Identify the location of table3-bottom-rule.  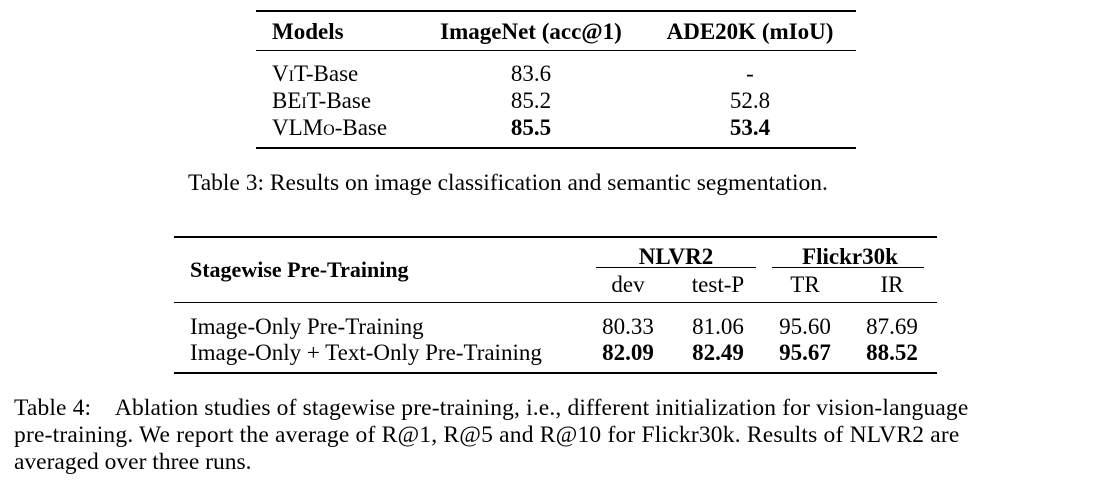
(556, 148).